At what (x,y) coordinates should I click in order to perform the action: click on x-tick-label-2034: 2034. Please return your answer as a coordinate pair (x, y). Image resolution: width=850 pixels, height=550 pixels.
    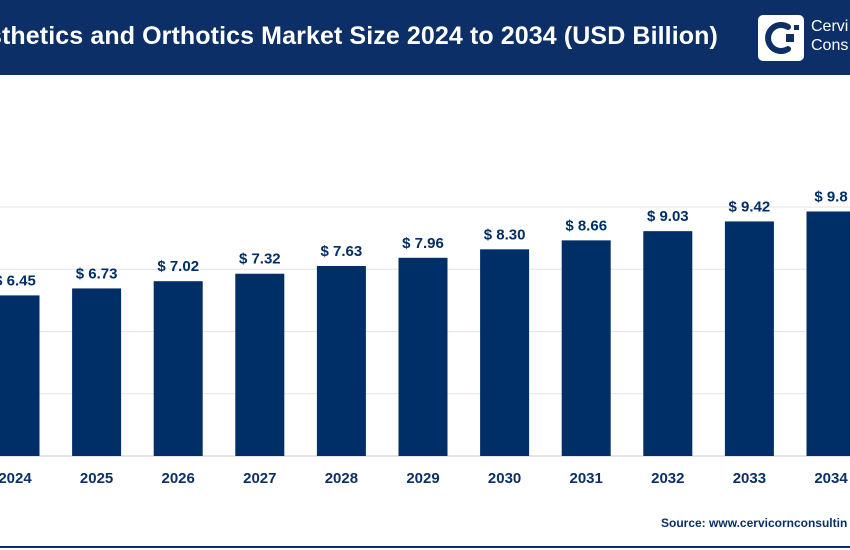
    Looking at the image, I should click on (831, 478).